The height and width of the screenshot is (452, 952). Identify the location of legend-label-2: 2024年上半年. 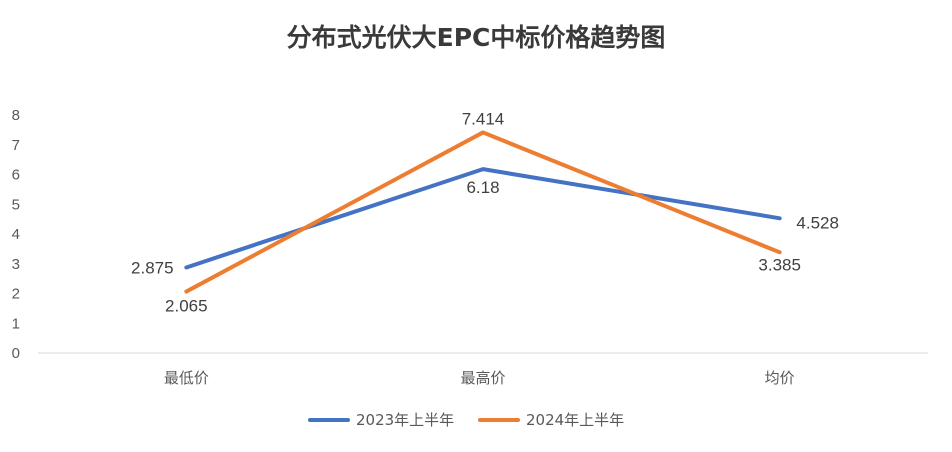
(575, 420).